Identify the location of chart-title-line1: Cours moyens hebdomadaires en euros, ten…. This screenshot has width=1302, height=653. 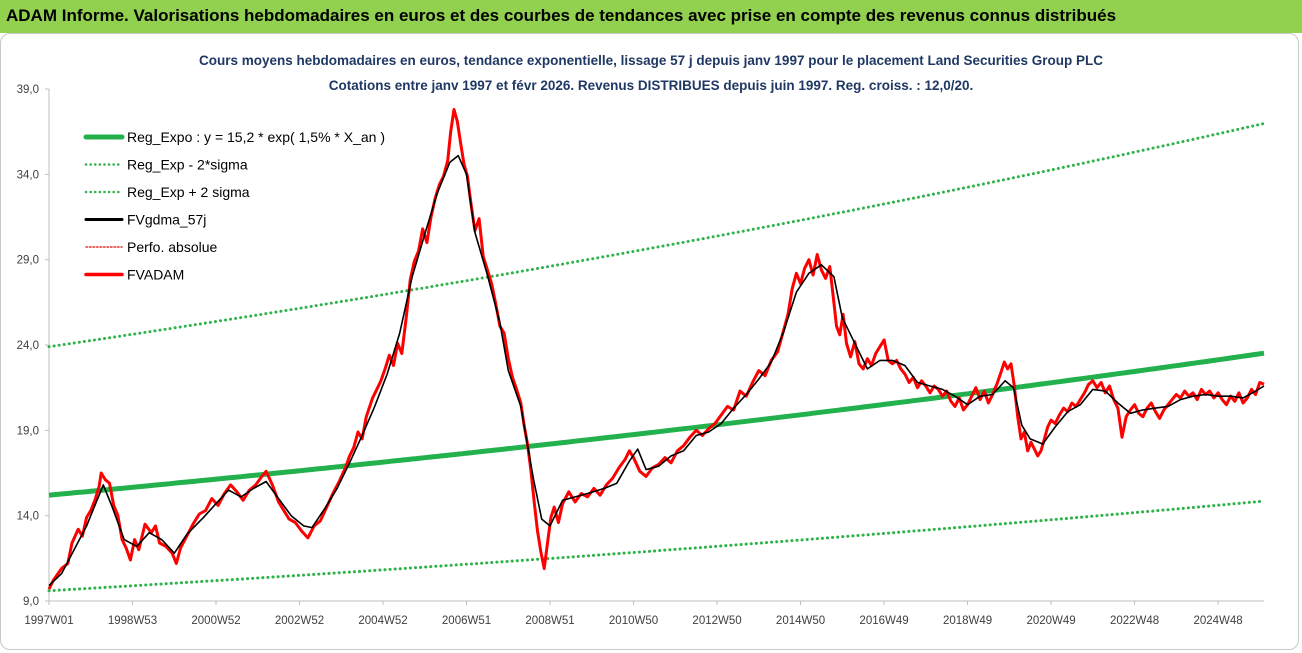
(651, 60).